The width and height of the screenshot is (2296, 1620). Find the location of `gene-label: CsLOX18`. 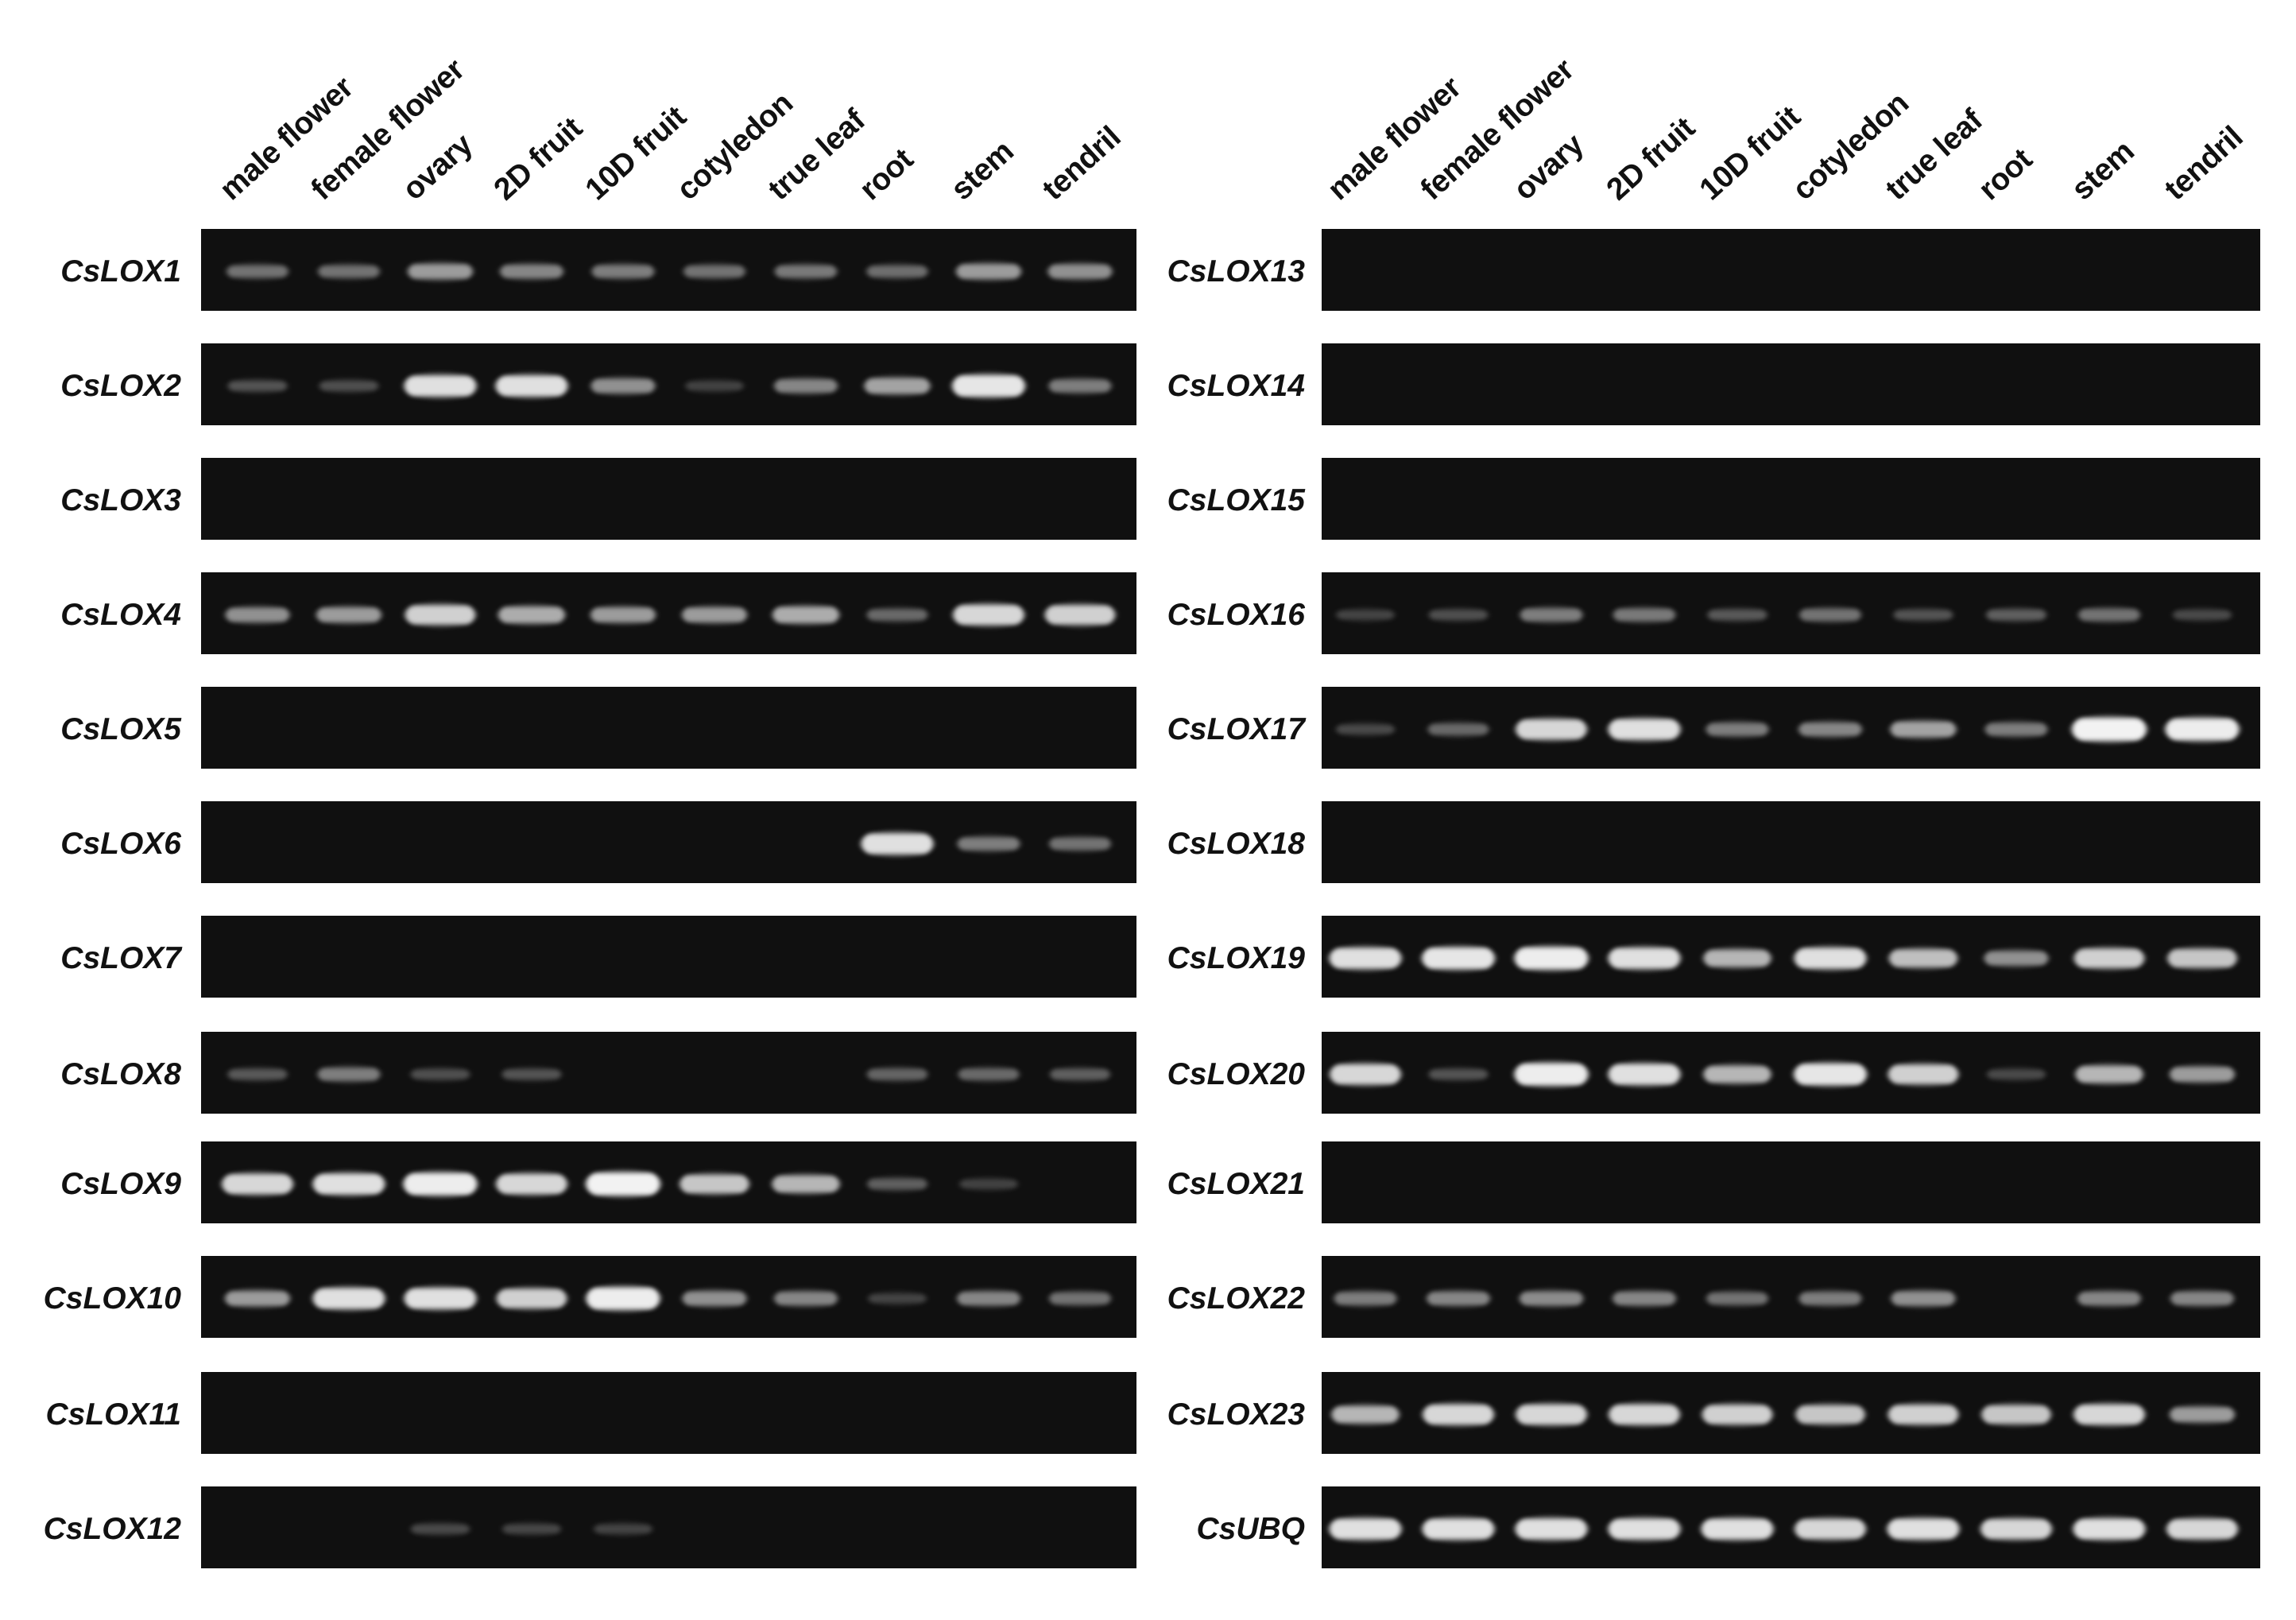

gene-label: CsLOX18 is located at coordinates (1236, 844).